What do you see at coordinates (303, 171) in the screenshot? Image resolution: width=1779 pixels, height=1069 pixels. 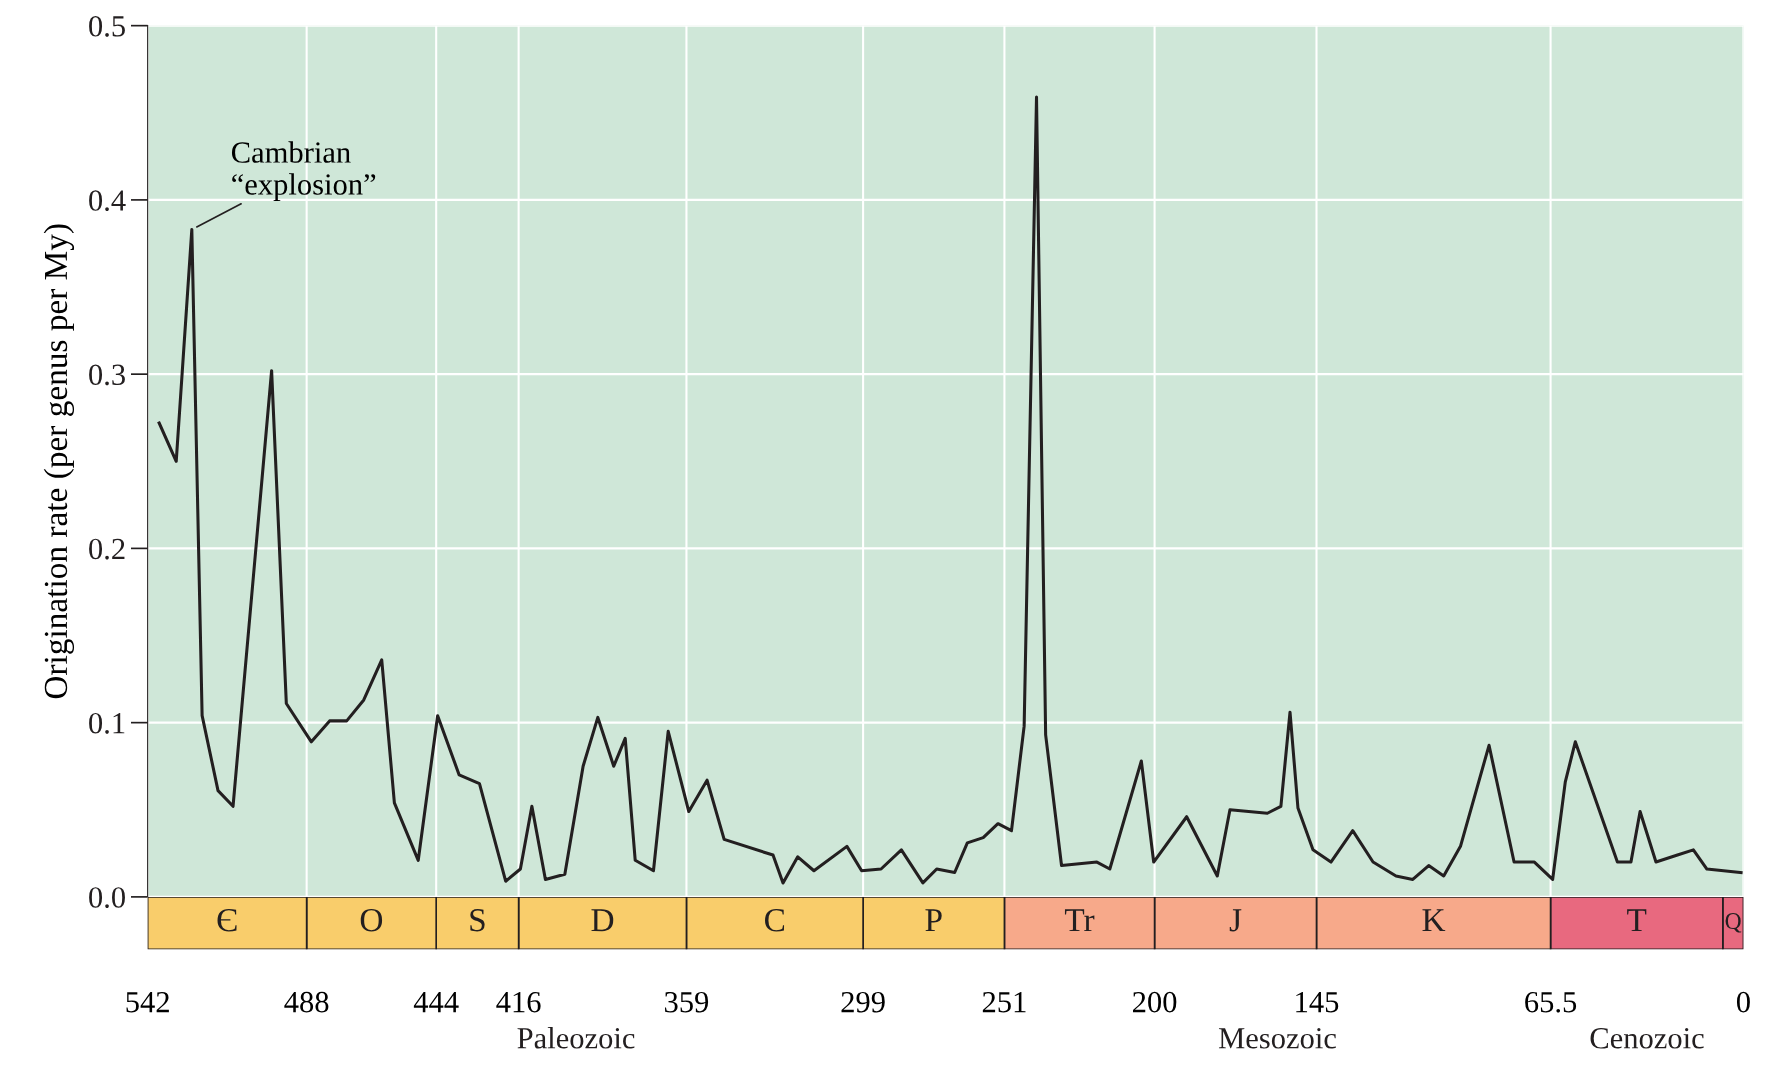 I see `annotation: Cambrian “explosion”` at bounding box center [303, 171].